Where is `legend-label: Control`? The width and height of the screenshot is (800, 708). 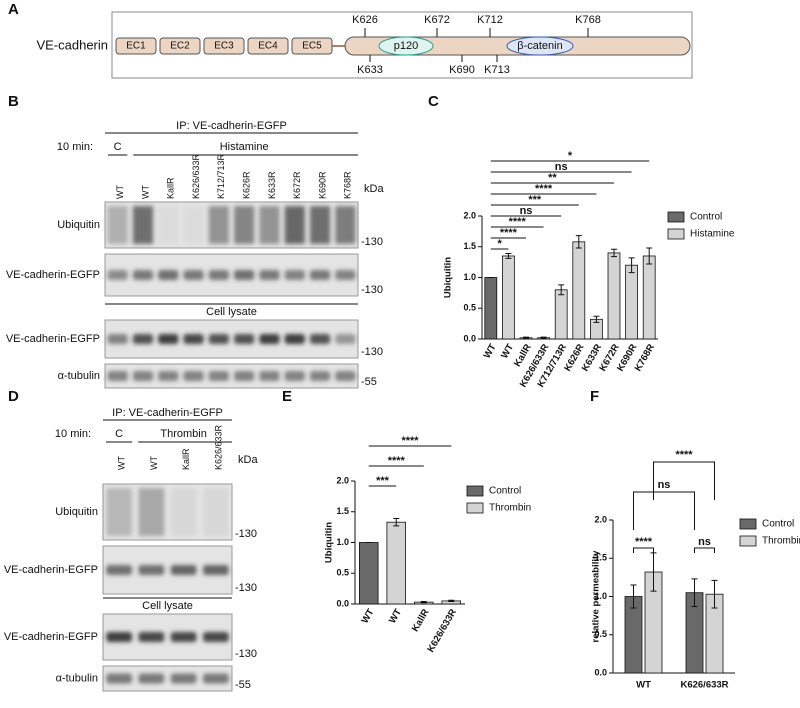 legend-label: Control is located at coordinates (505, 491).